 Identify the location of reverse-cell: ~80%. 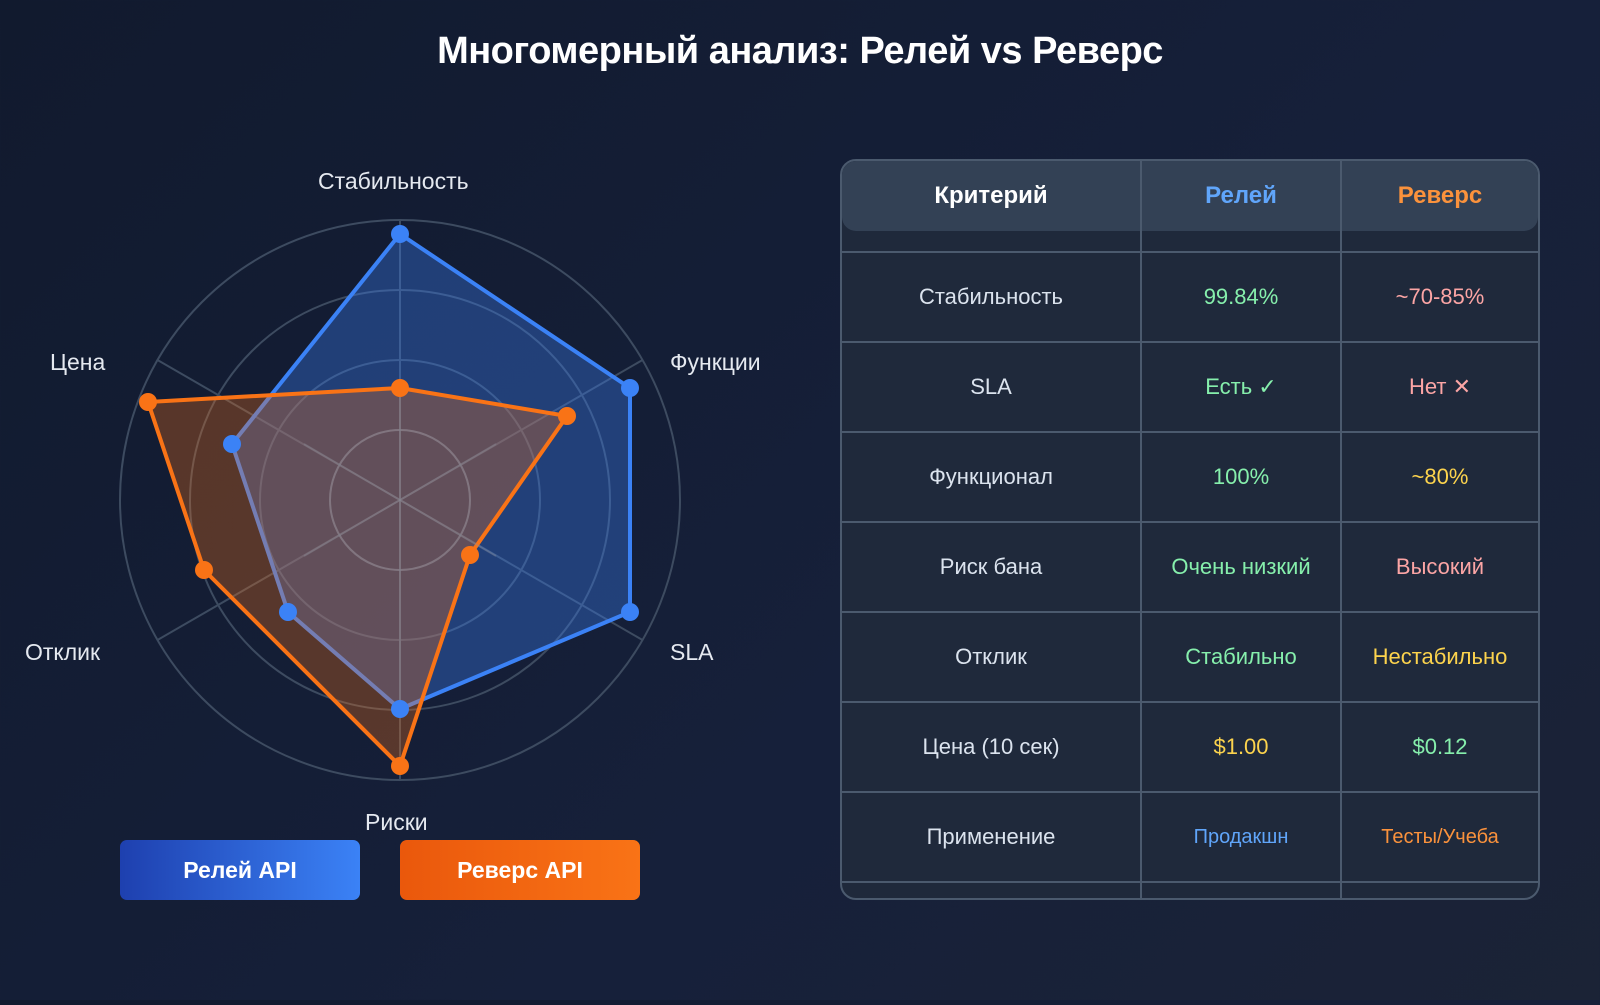
(1440, 476).